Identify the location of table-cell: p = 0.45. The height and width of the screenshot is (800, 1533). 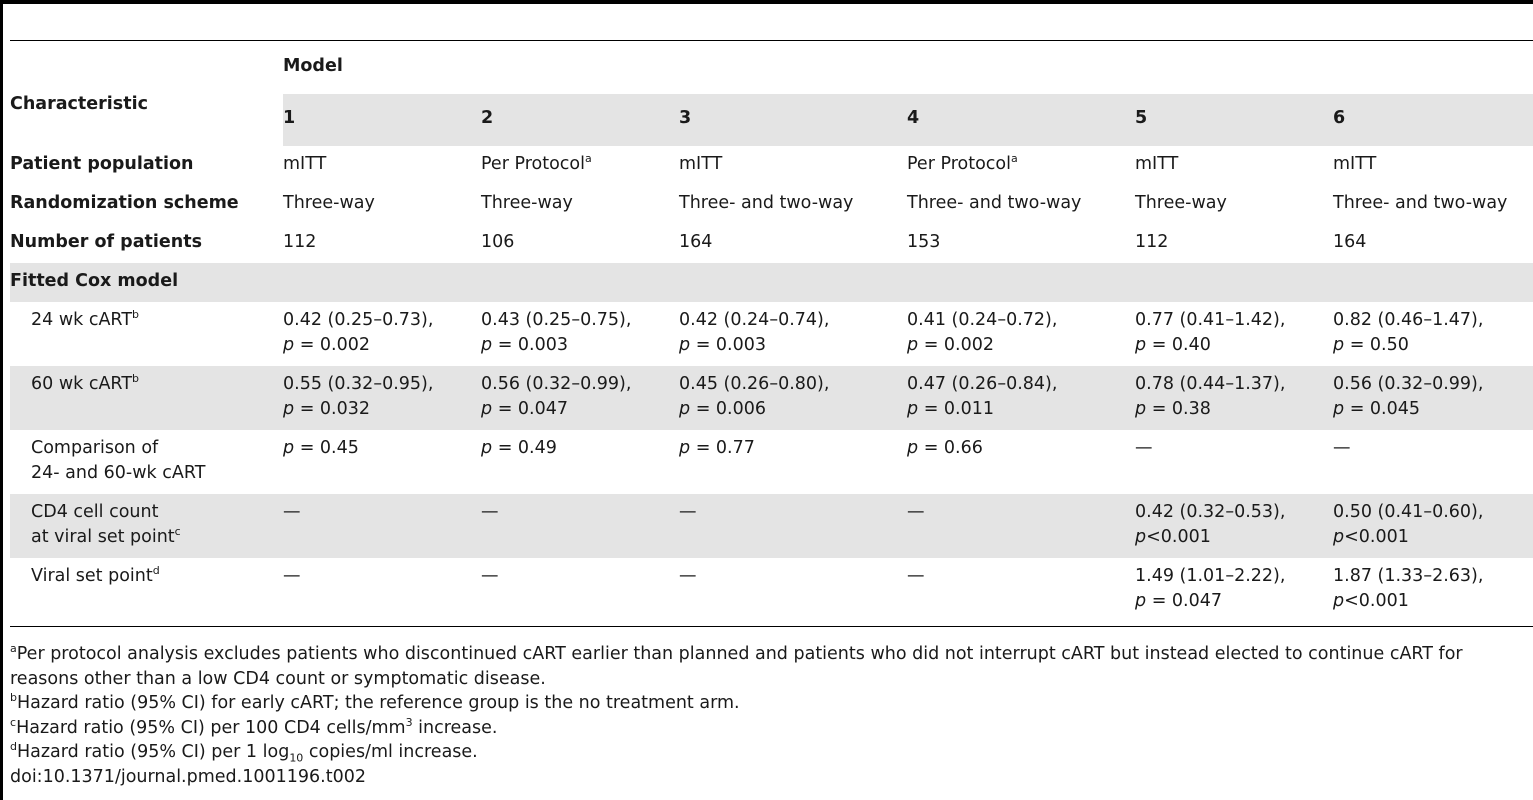
(321, 447).